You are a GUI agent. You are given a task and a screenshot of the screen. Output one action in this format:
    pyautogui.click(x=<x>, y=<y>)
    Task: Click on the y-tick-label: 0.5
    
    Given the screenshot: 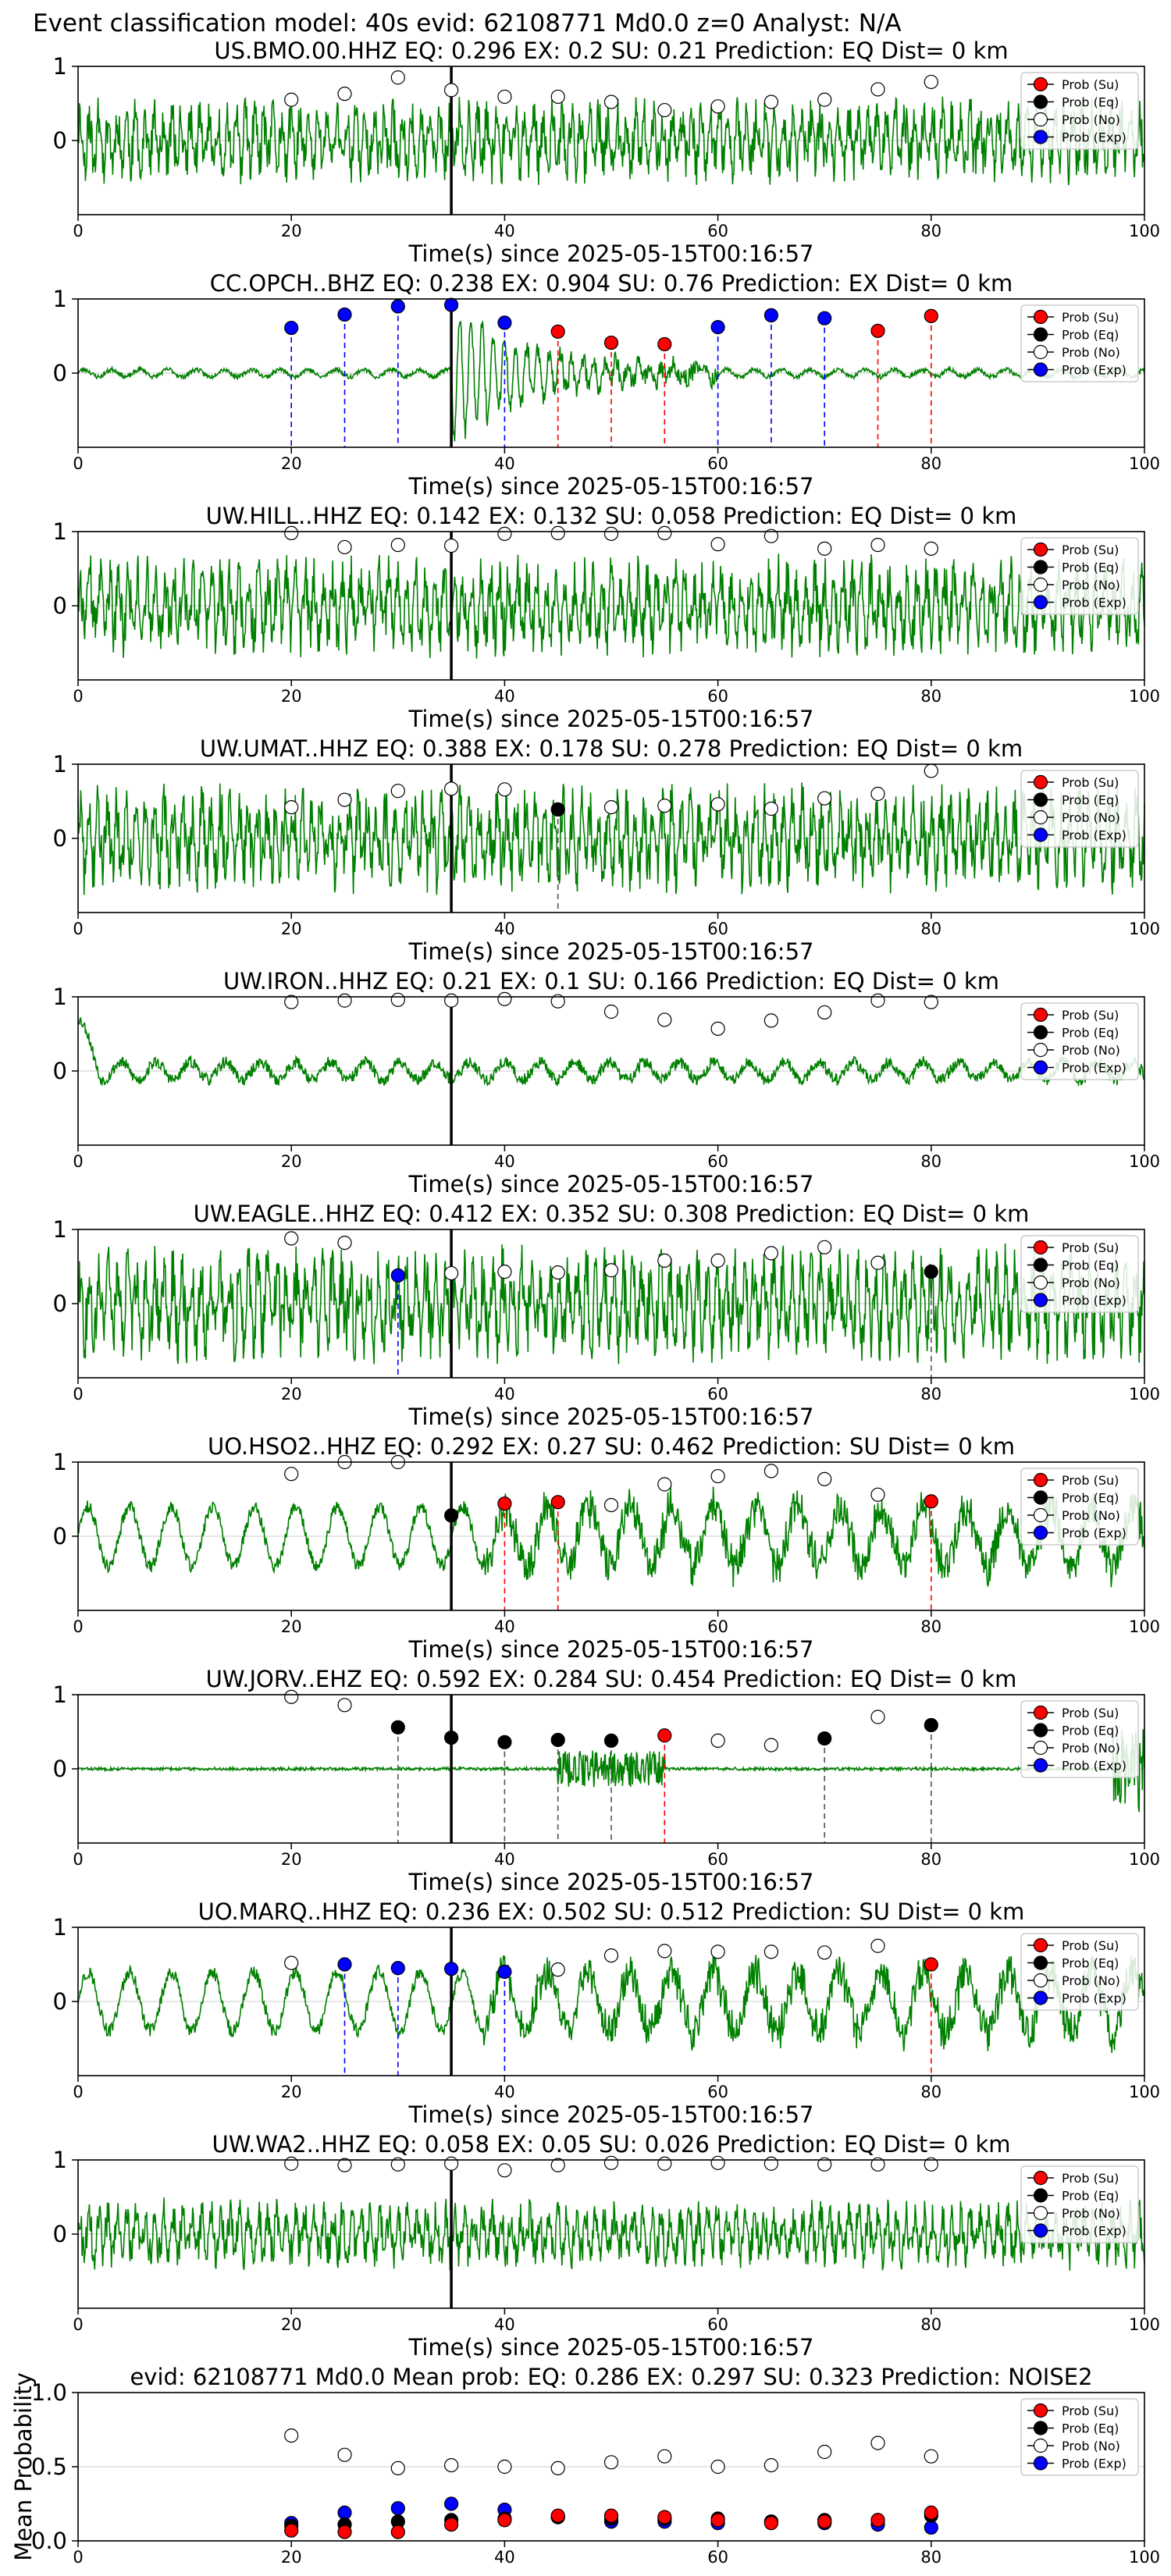 What is the action you would take?
    pyautogui.click(x=49, y=2466)
    